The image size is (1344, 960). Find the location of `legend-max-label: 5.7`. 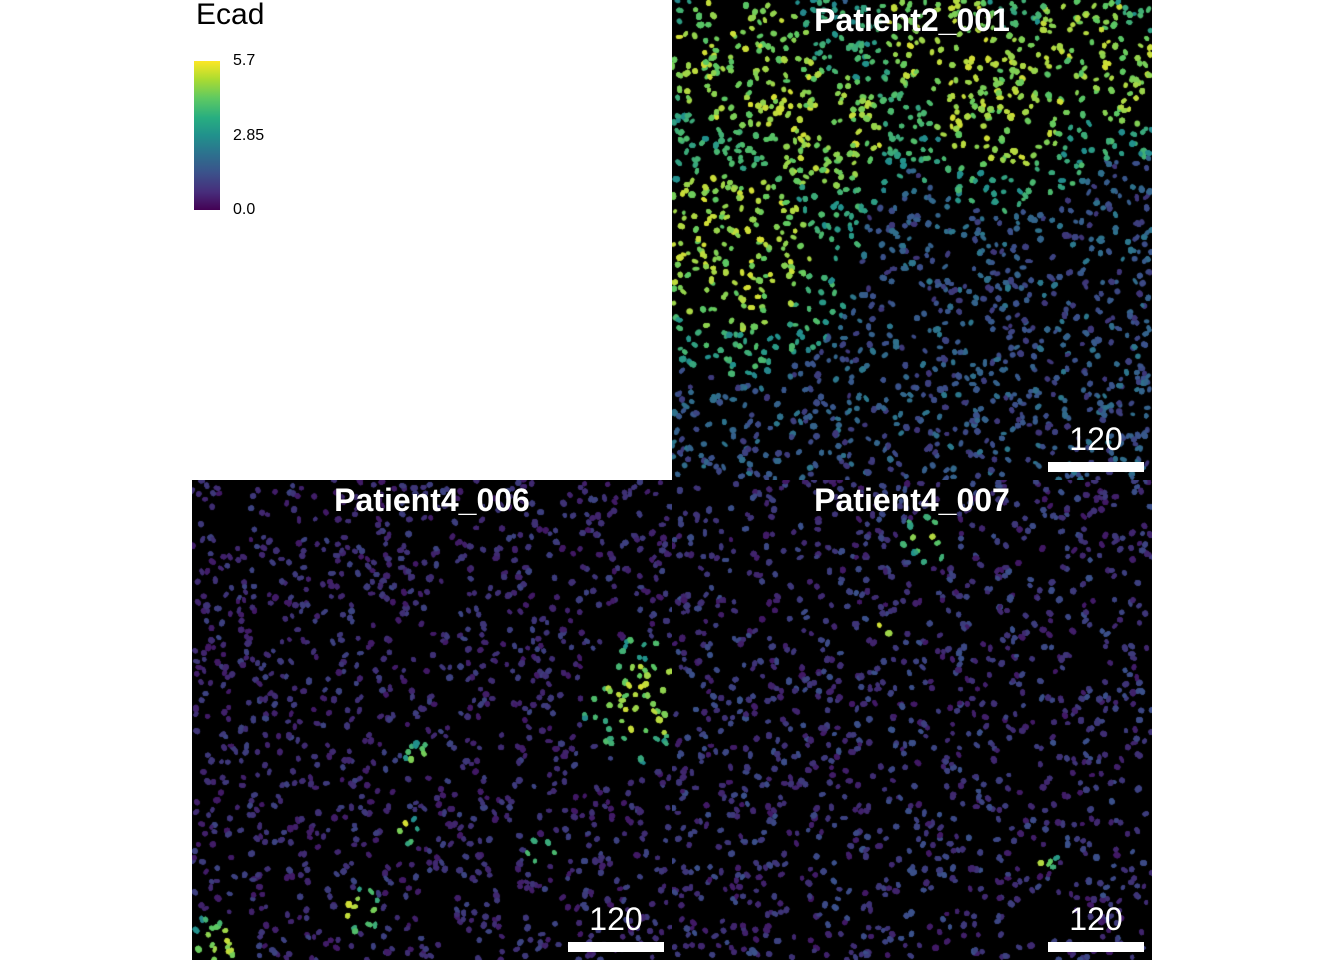

legend-max-label: 5.7 is located at coordinates (244, 60).